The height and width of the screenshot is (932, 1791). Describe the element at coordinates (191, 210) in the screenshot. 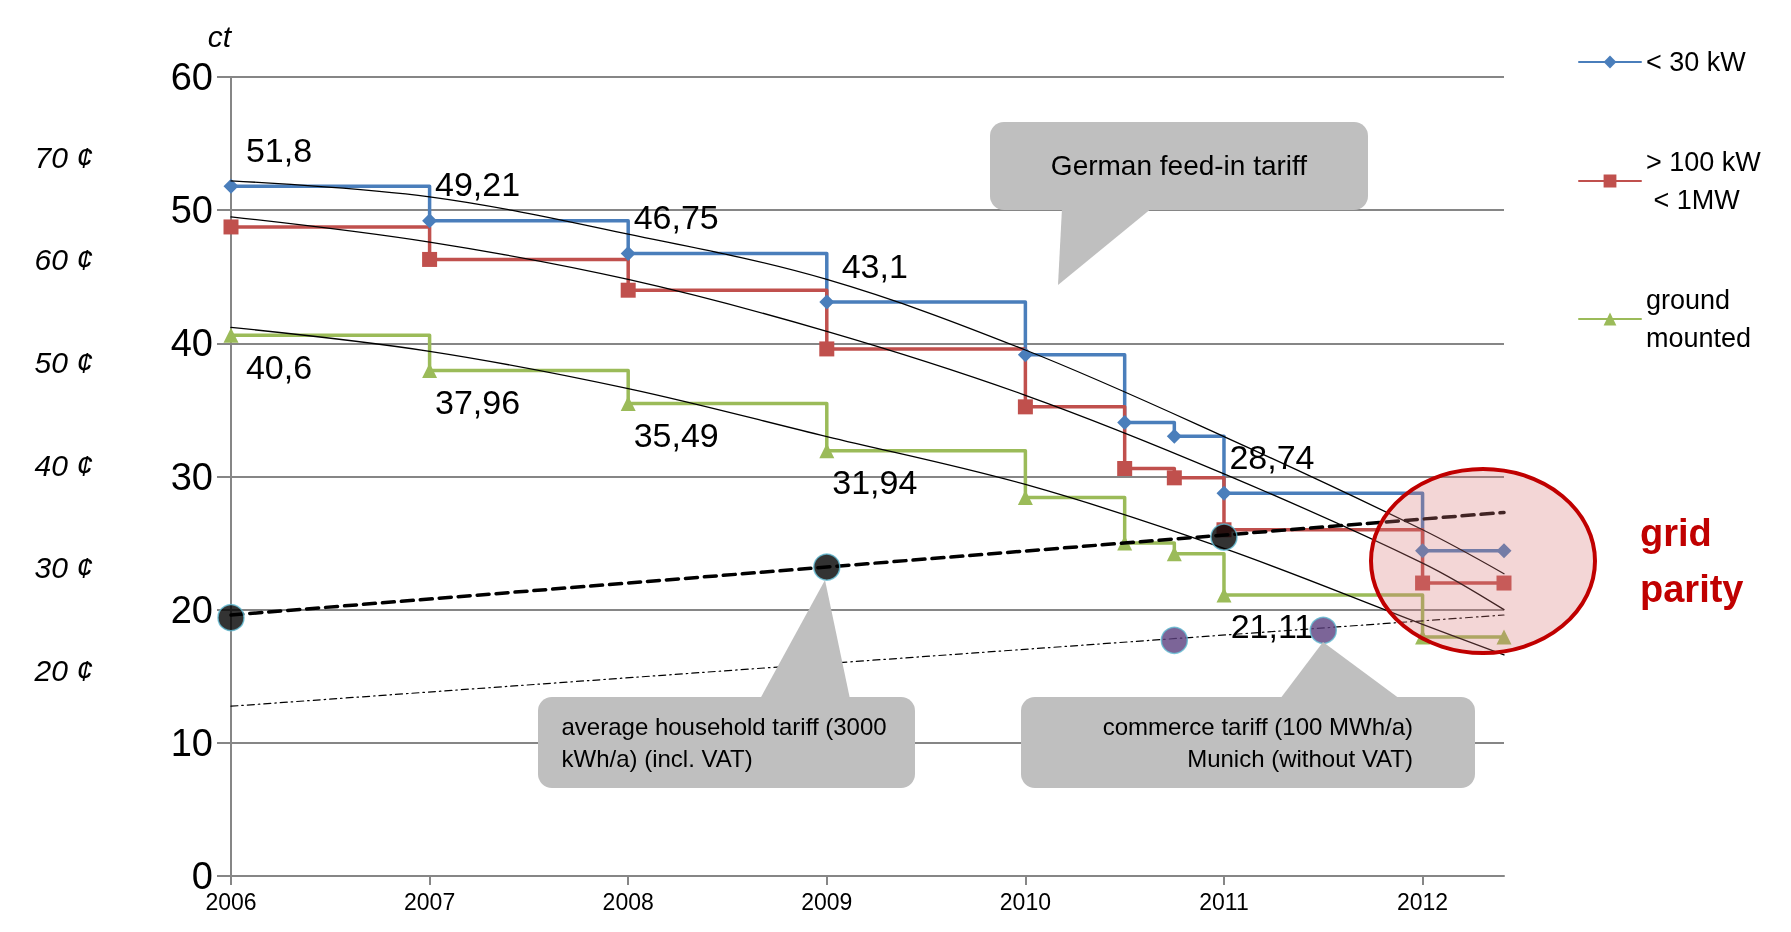

I see `y-tick-label: 50` at that location.